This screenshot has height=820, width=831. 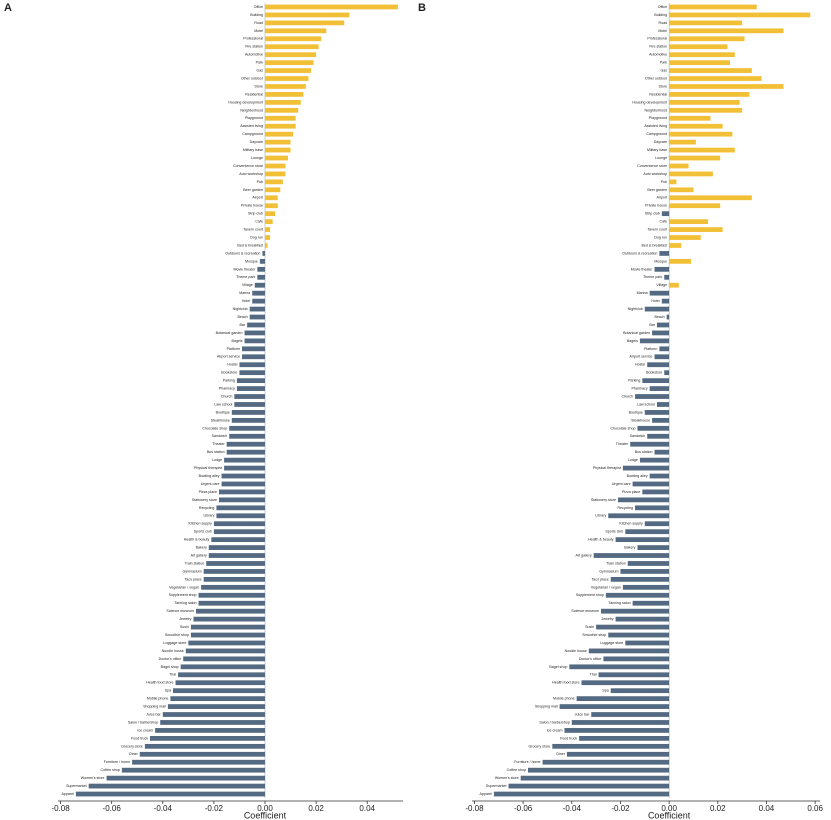 What do you see at coordinates (669, 808) in the screenshot?
I see `x-tick-label: 0.00` at bounding box center [669, 808].